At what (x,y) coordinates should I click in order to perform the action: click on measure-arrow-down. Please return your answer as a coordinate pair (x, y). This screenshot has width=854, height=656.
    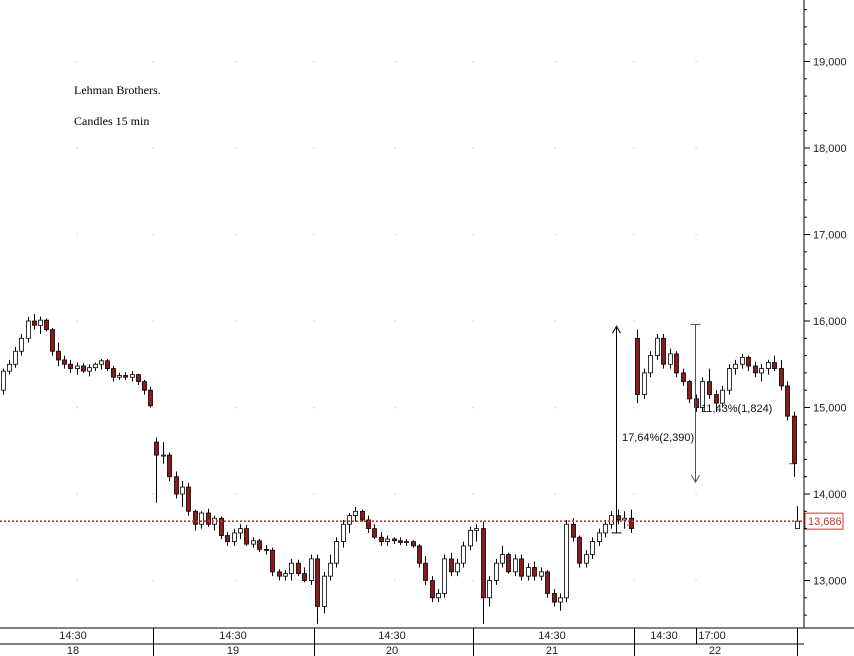
    Looking at the image, I should click on (695, 479).